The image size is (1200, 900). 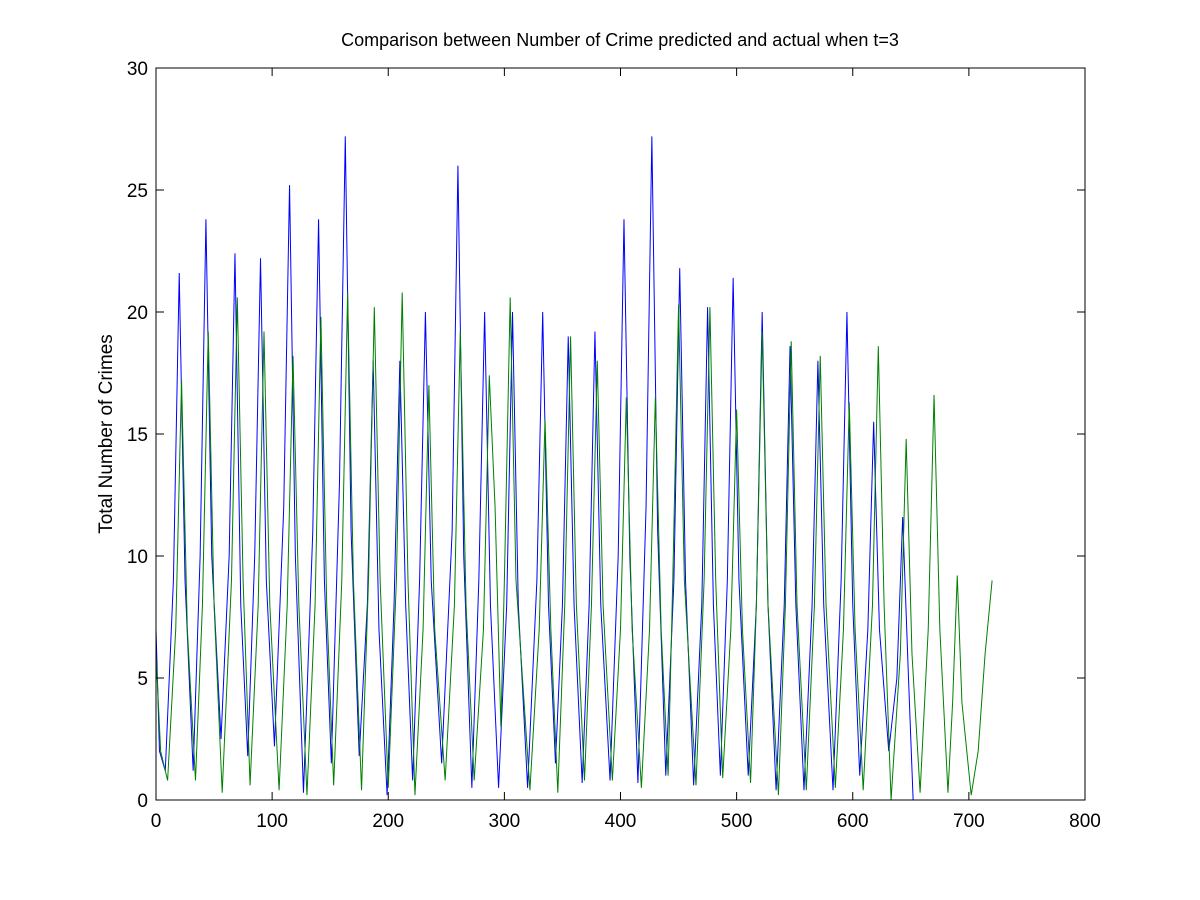 What do you see at coordinates (156, 821) in the screenshot?
I see `x-tick-label: 0` at bounding box center [156, 821].